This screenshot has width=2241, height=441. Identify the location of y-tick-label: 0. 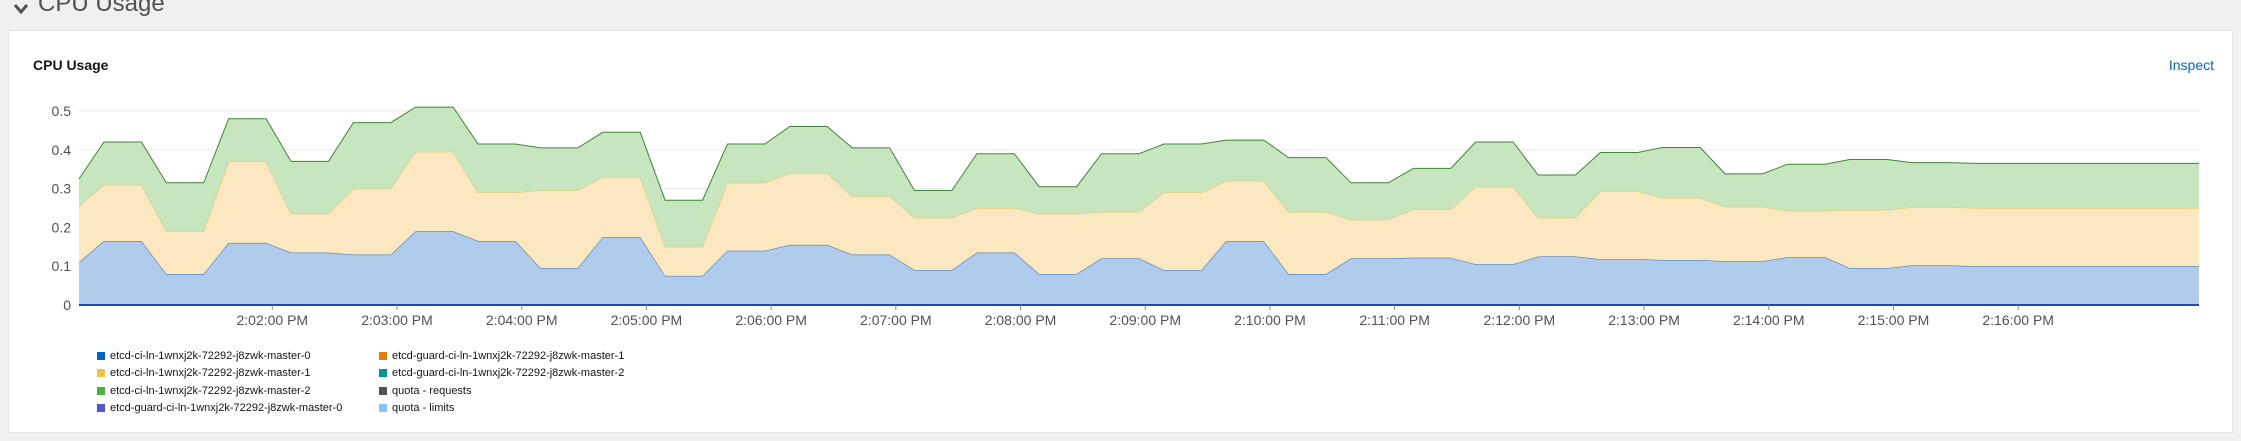
(67, 305).